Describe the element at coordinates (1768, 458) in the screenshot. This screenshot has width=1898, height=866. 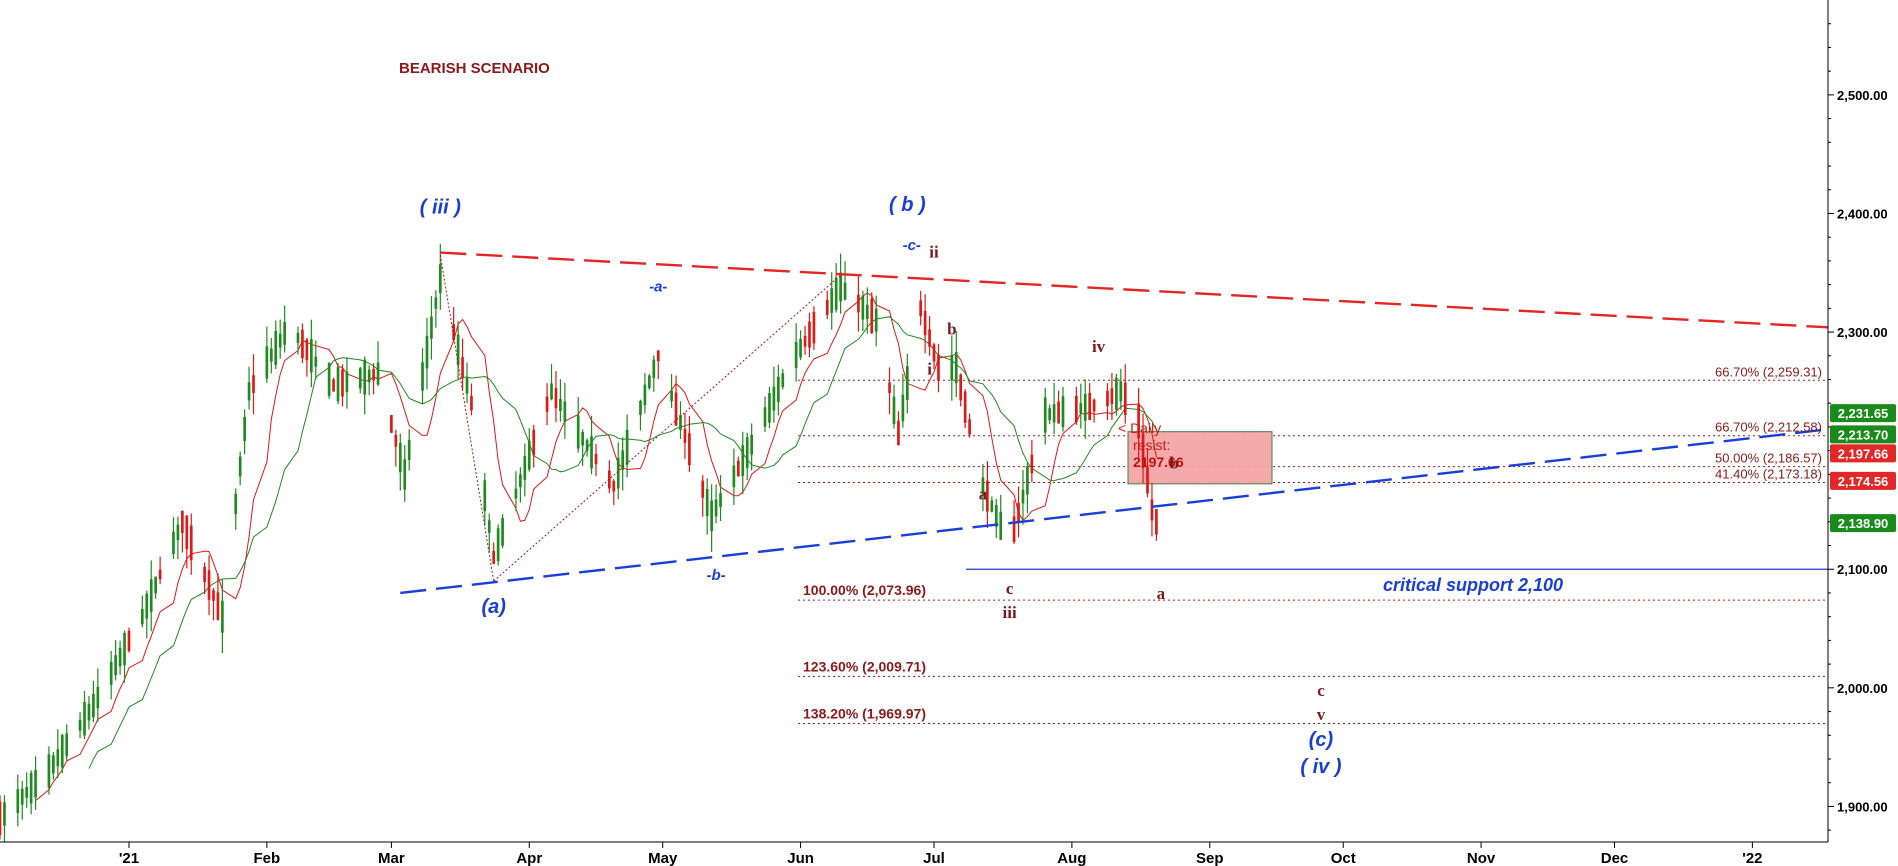
I see `fib-level-label: 50.00% (2,186.57)` at that location.